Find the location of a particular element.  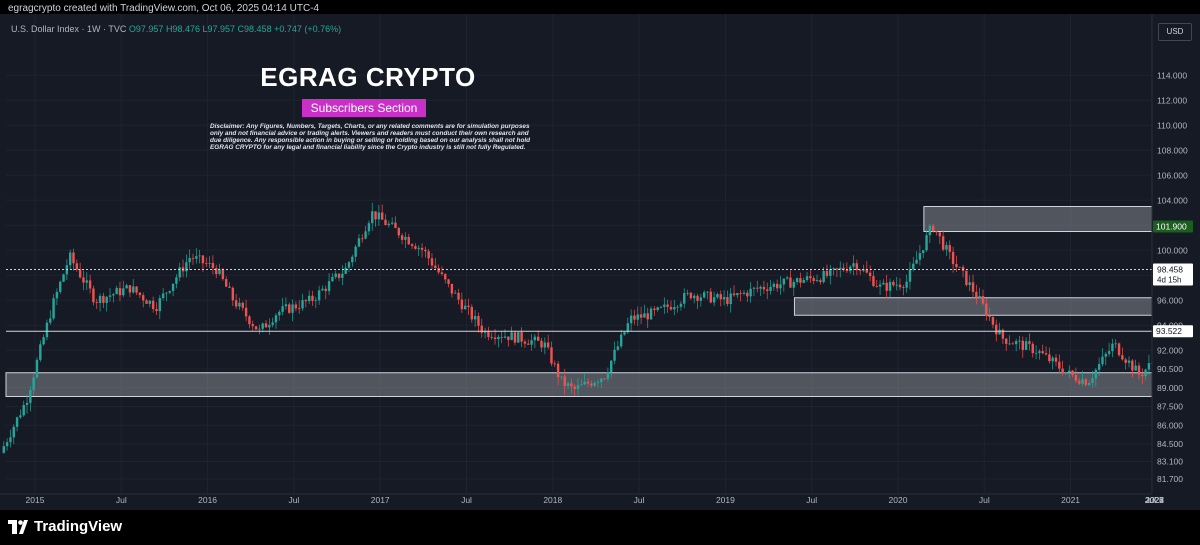

y-tick-label: 81.700 is located at coordinates (1170, 479).